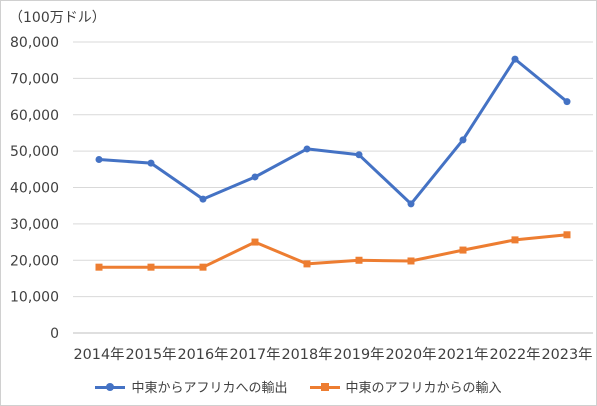  Describe the element at coordinates (209, 388) in the screenshot. I see `legend-label-exports: 中東からアフリカへの輸出` at that location.